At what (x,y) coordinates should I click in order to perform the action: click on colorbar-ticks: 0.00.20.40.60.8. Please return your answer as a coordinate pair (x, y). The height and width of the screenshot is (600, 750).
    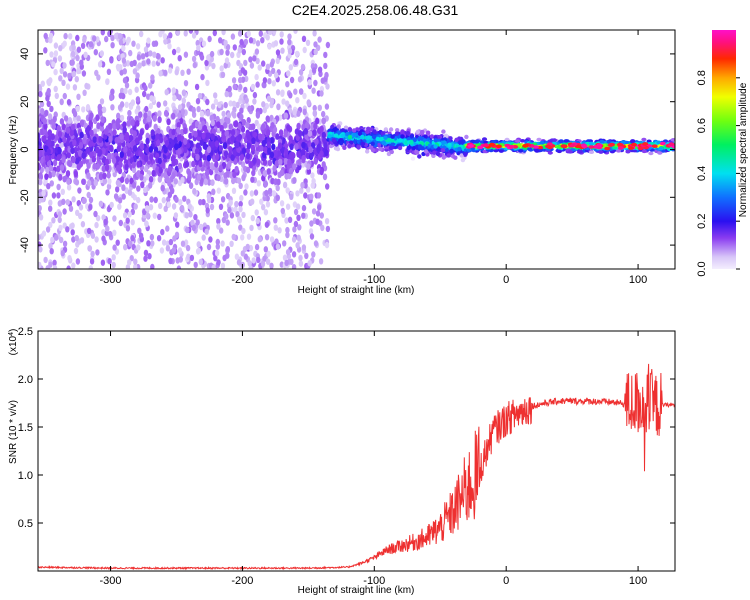
    Looking at the image, I should click on (718, 173).